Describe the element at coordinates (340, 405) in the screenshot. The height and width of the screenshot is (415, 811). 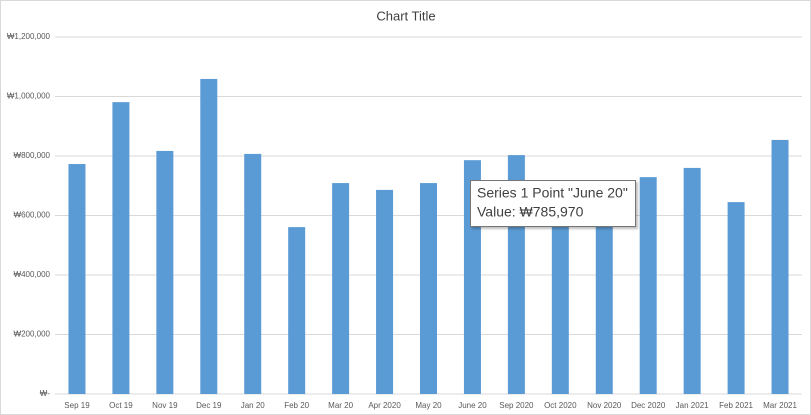
I see `x-tick-label: Mar 20` at that location.